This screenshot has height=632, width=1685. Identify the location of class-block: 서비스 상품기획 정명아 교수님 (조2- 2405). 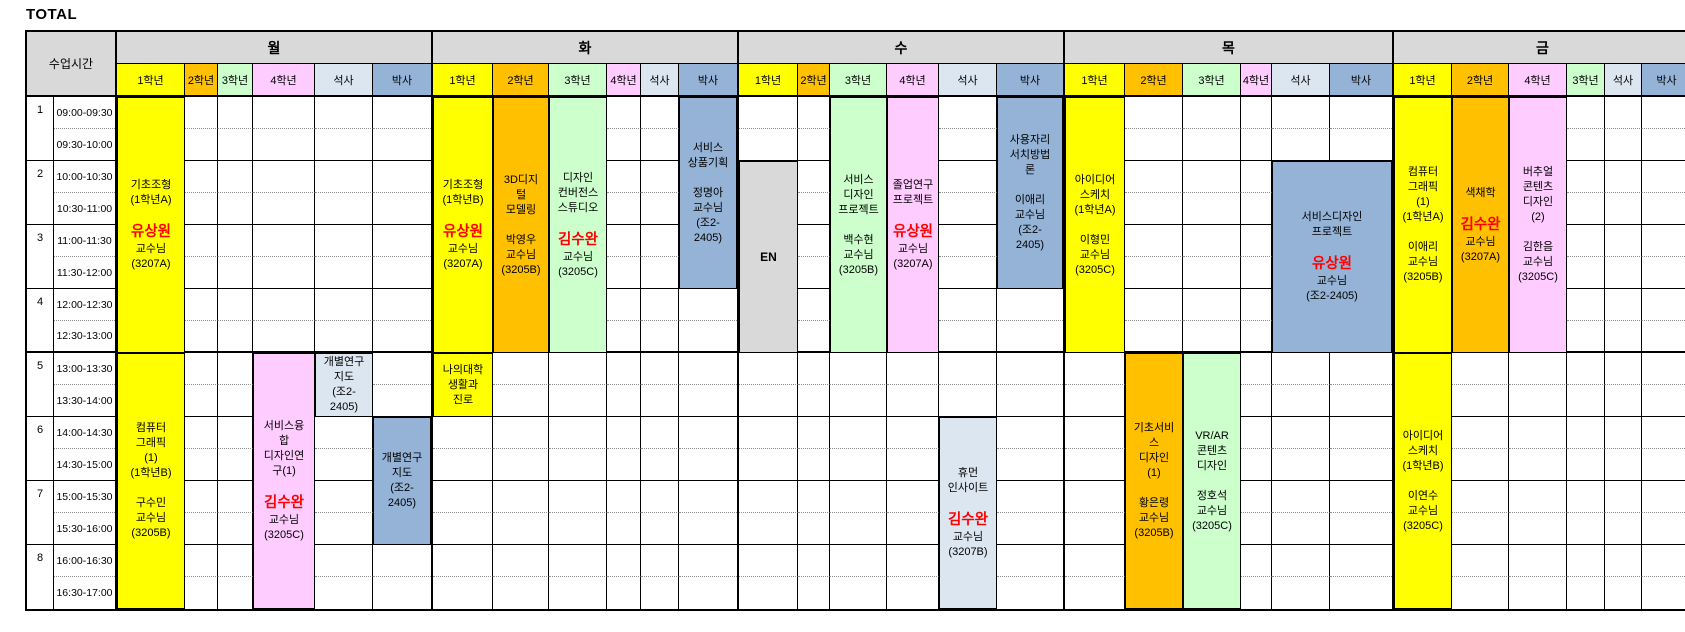
(708, 193).